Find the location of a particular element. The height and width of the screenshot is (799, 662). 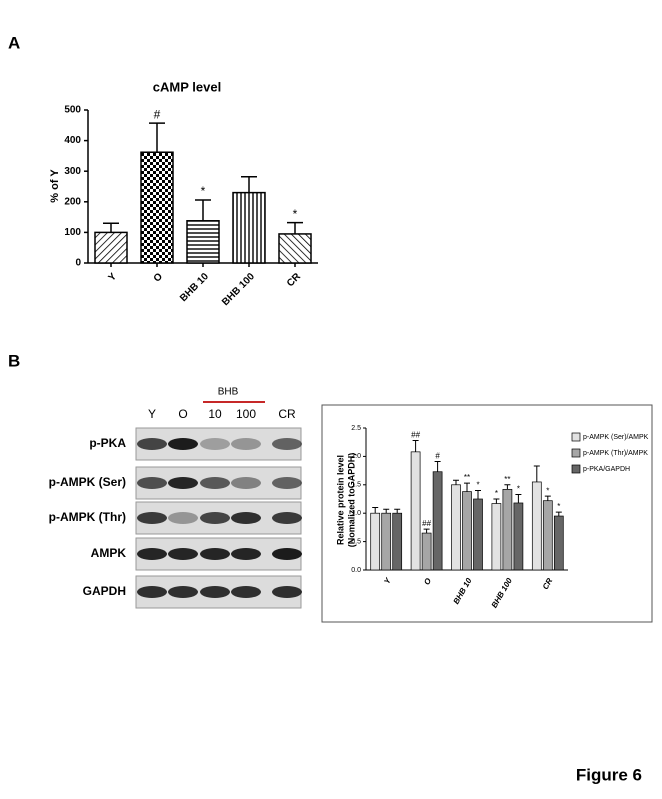

lane-label: O is located at coordinates (182, 414).